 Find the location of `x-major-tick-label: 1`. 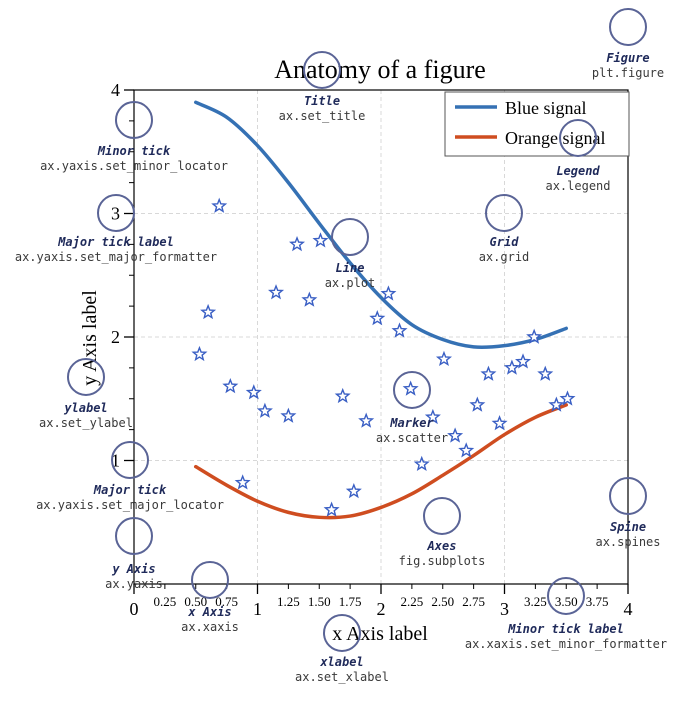

x-major-tick-label: 1 is located at coordinates (257, 609).